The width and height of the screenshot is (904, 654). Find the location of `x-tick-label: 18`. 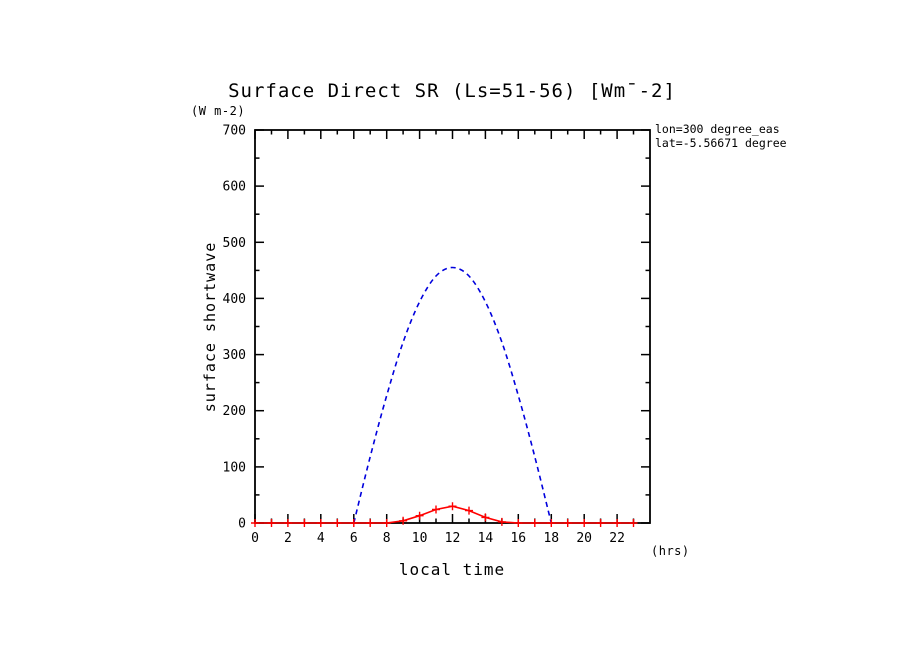

x-tick-label: 18 is located at coordinates (551, 538).